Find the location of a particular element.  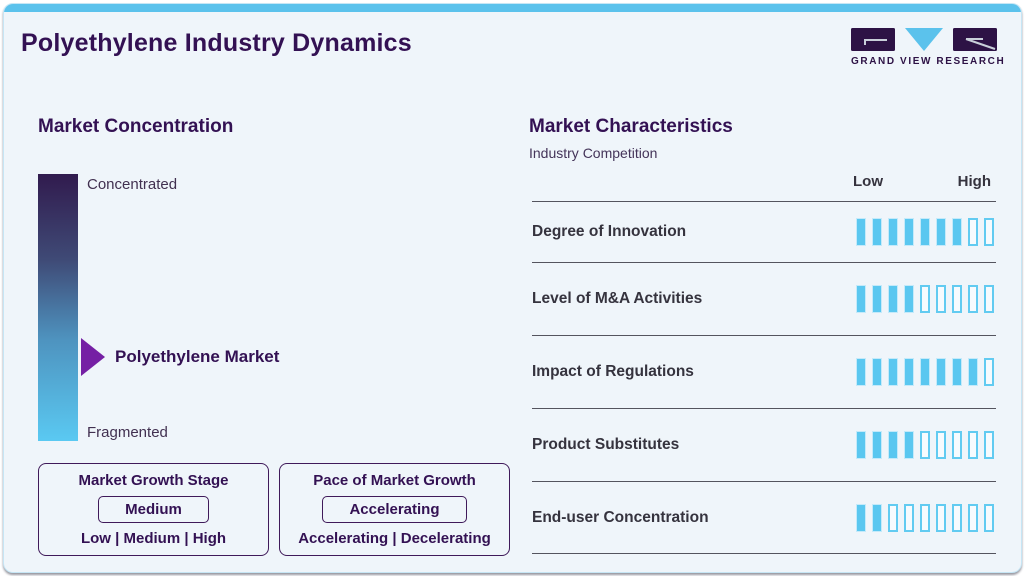

concentrated-label: Concentrated is located at coordinates (132, 184).